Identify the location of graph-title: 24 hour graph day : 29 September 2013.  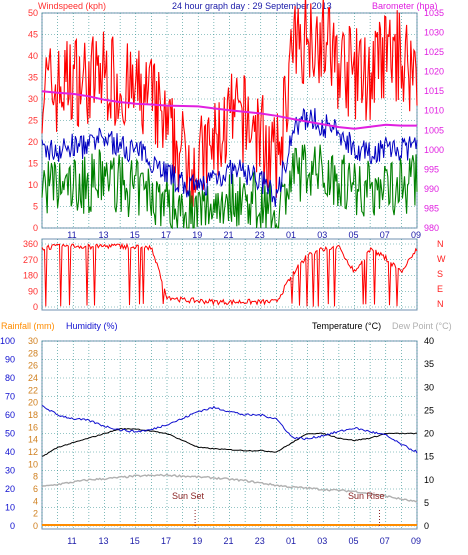
(252, 6).